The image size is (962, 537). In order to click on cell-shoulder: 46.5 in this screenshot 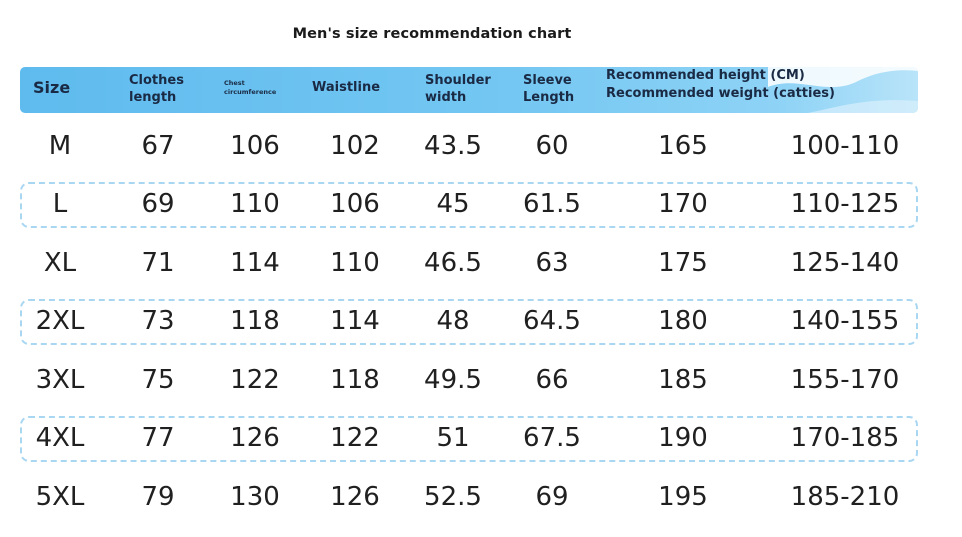, I will do `click(453, 263)`.